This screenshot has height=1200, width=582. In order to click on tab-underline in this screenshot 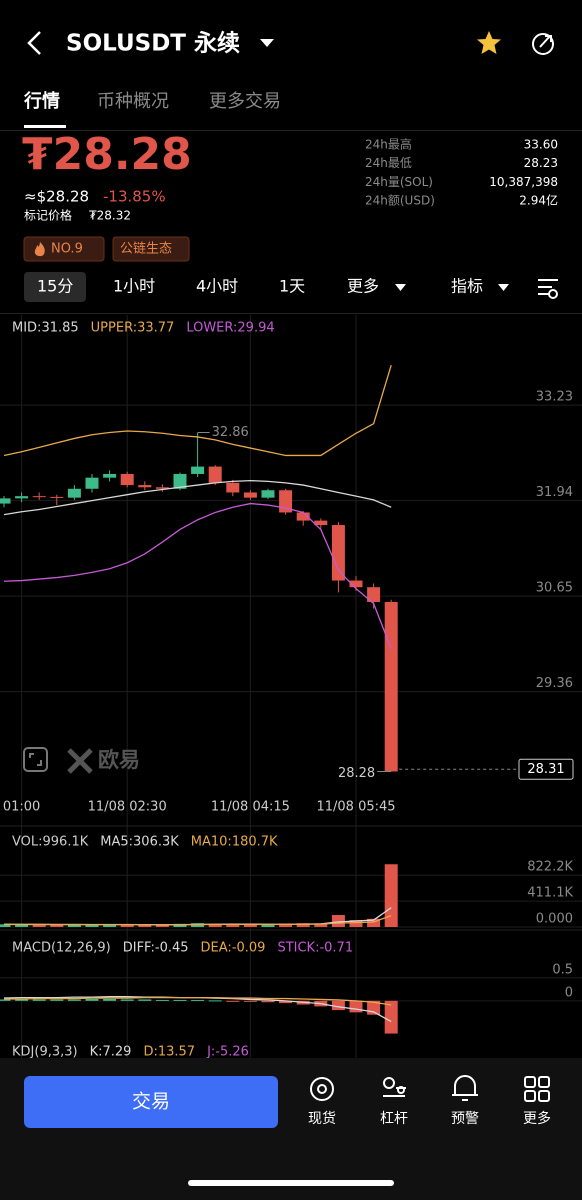, I will do `click(45, 126)`.